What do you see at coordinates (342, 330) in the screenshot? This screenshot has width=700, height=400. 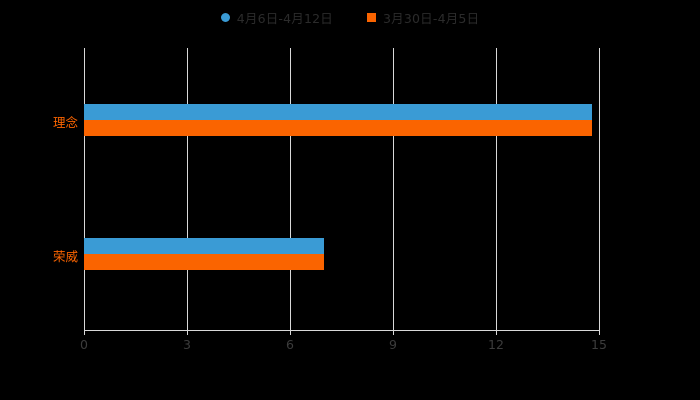 I see `x-axis-line` at bounding box center [342, 330].